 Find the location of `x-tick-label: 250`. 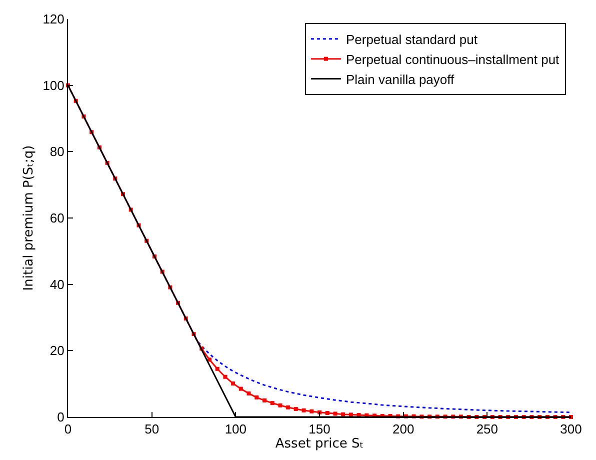

x-tick-label: 250 is located at coordinates (487, 429).